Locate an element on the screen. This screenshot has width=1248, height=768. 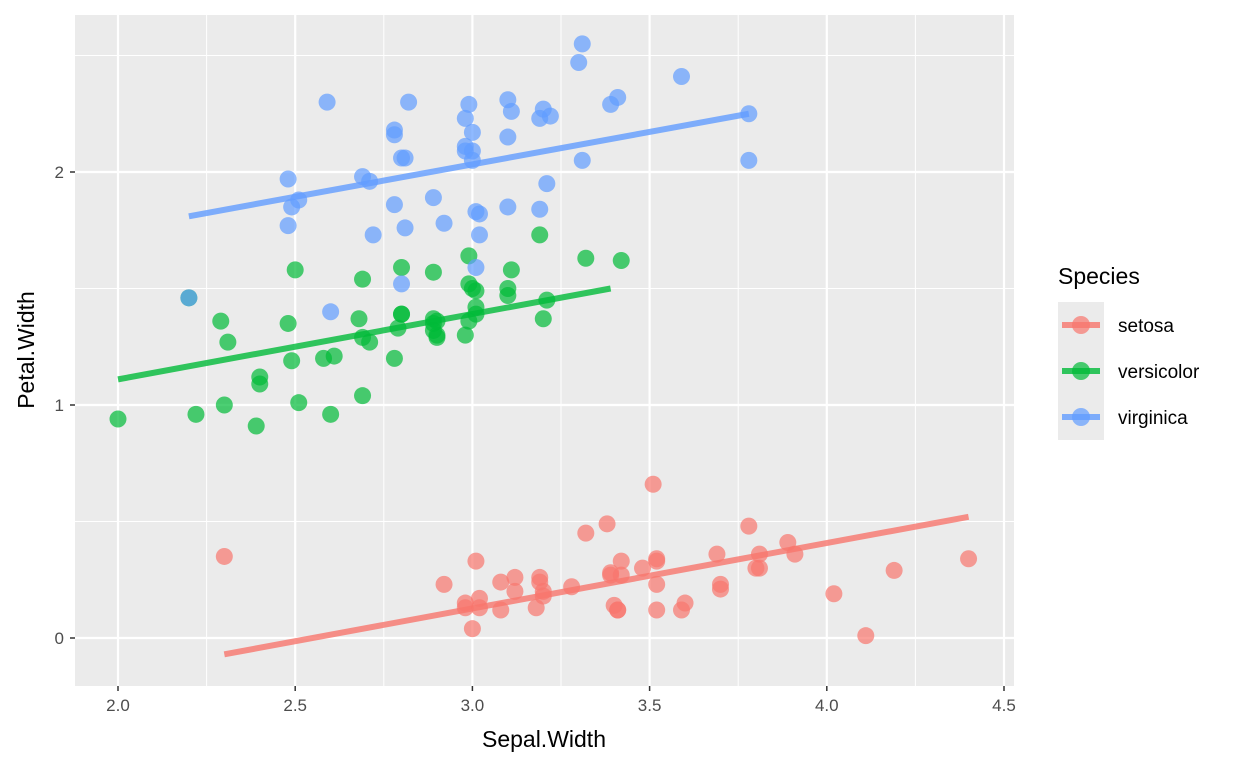
x-axis: 2.0 2.5 3.0 3.5 4.0 4.5 is located at coordinates (561, 700).